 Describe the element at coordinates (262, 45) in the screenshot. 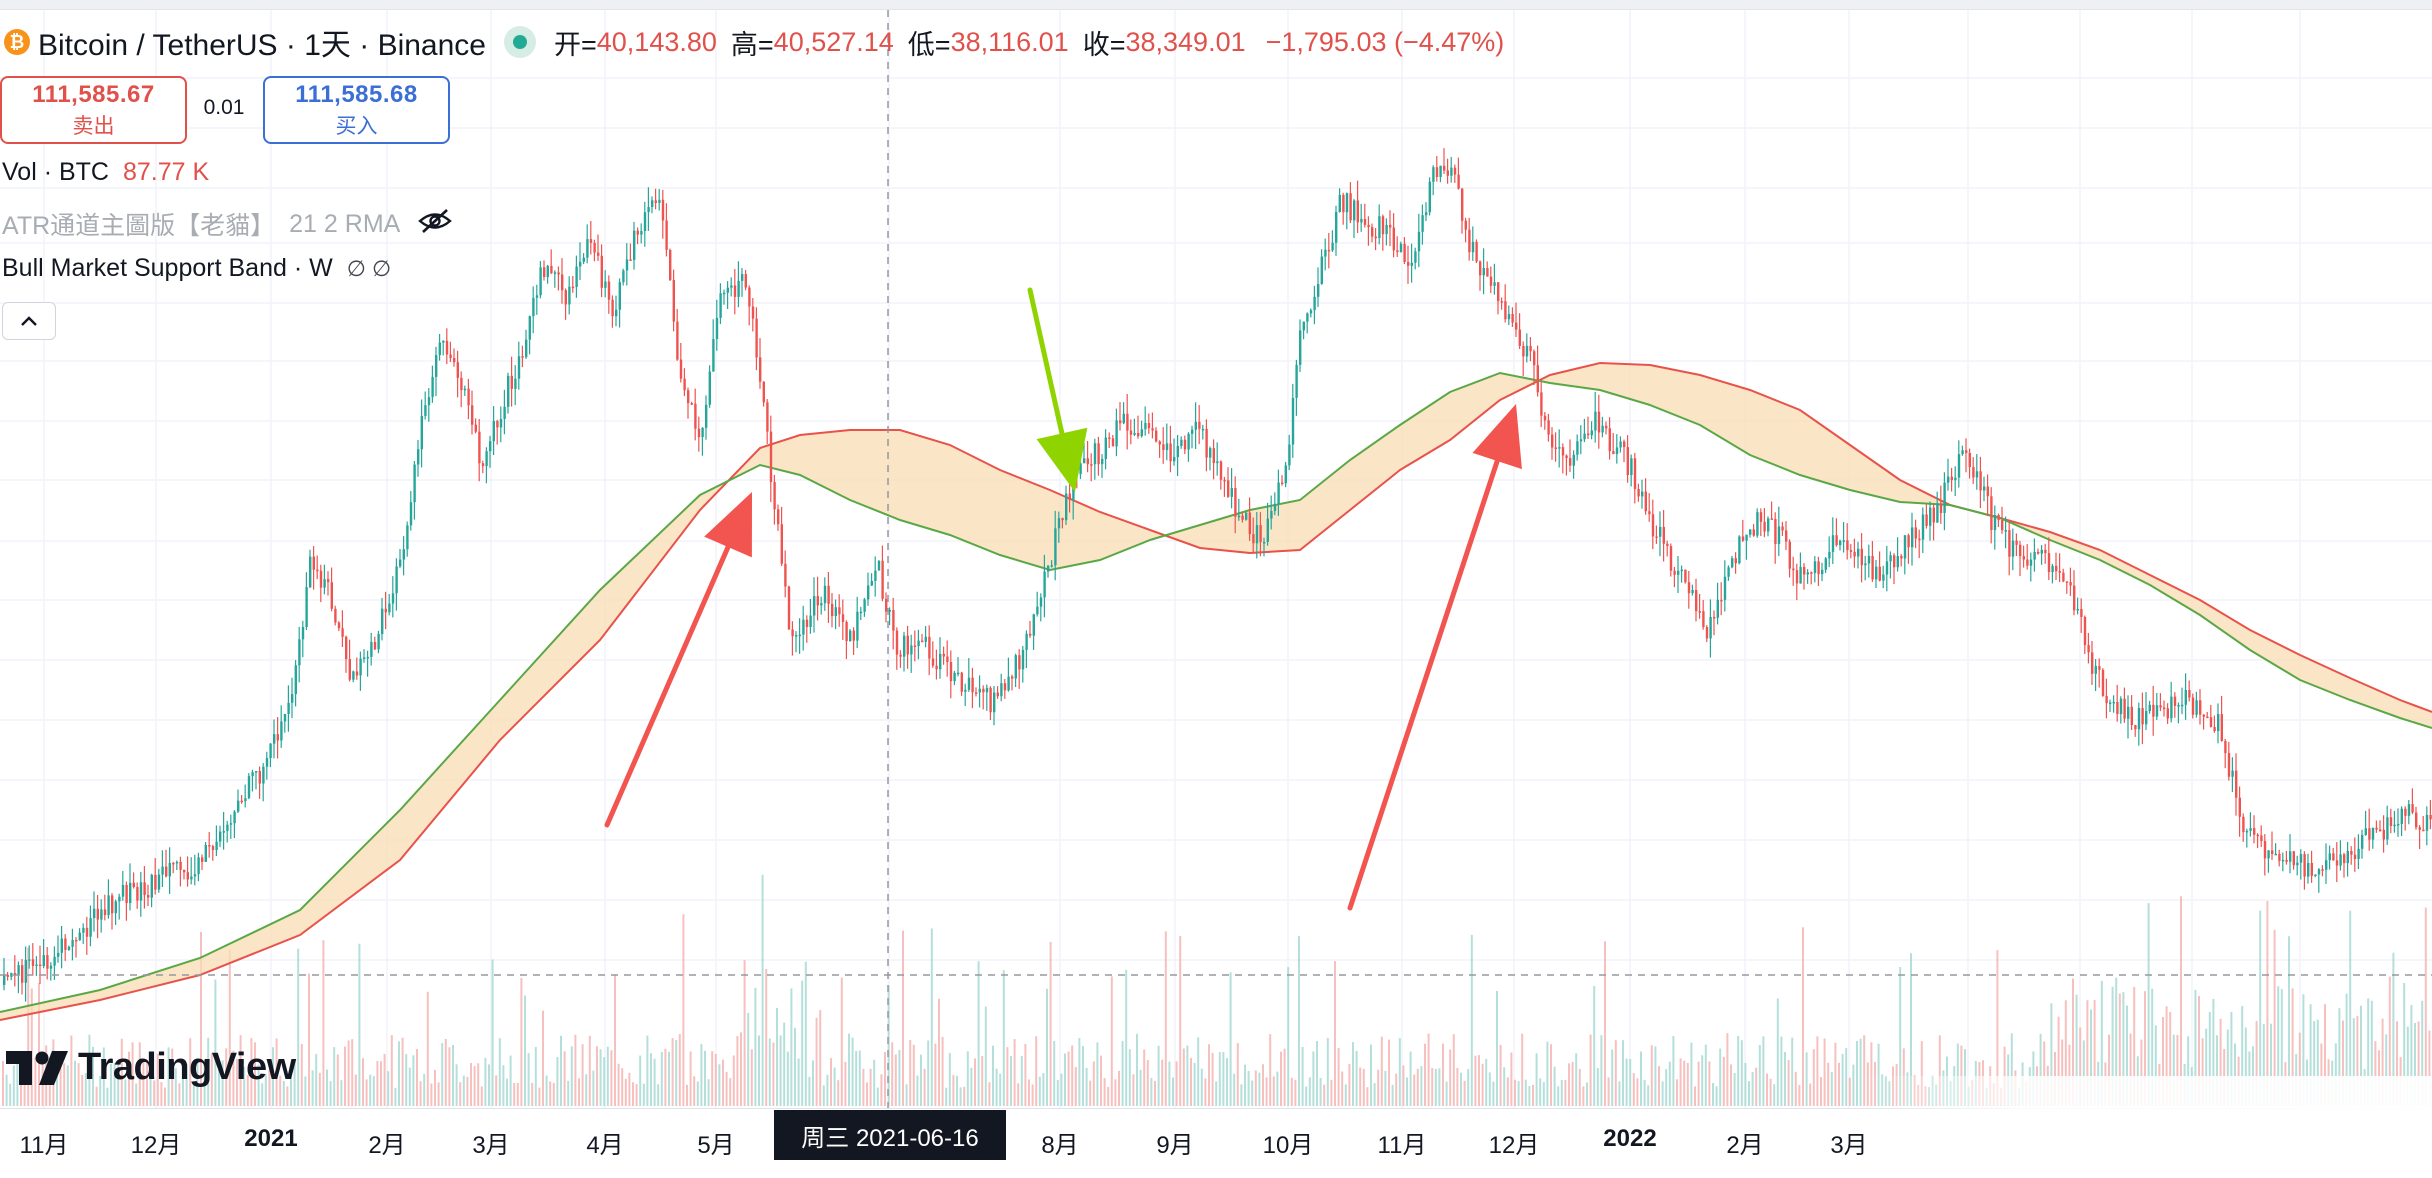

I see `symbol-title: Bitcoin / TetherUS · 1天 · Binance` at that location.